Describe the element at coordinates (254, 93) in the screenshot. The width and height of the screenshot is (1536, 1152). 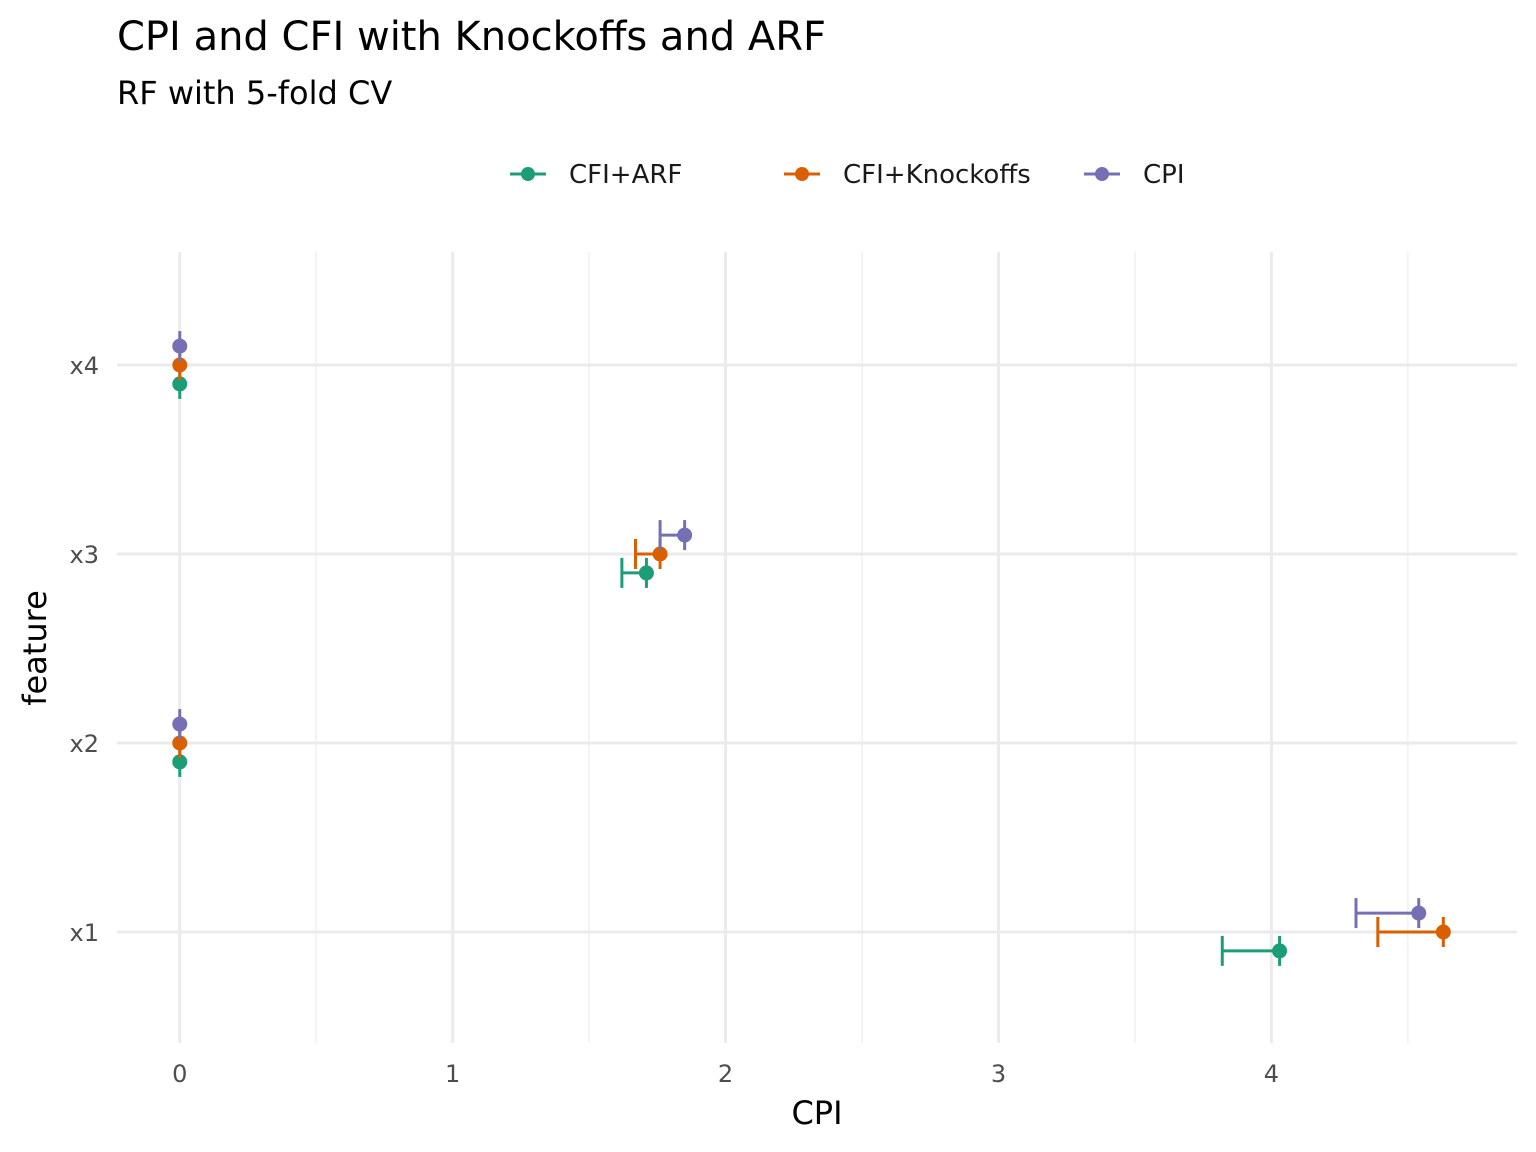
I see `chart-subtitle: RF with 5-fold CV` at that location.